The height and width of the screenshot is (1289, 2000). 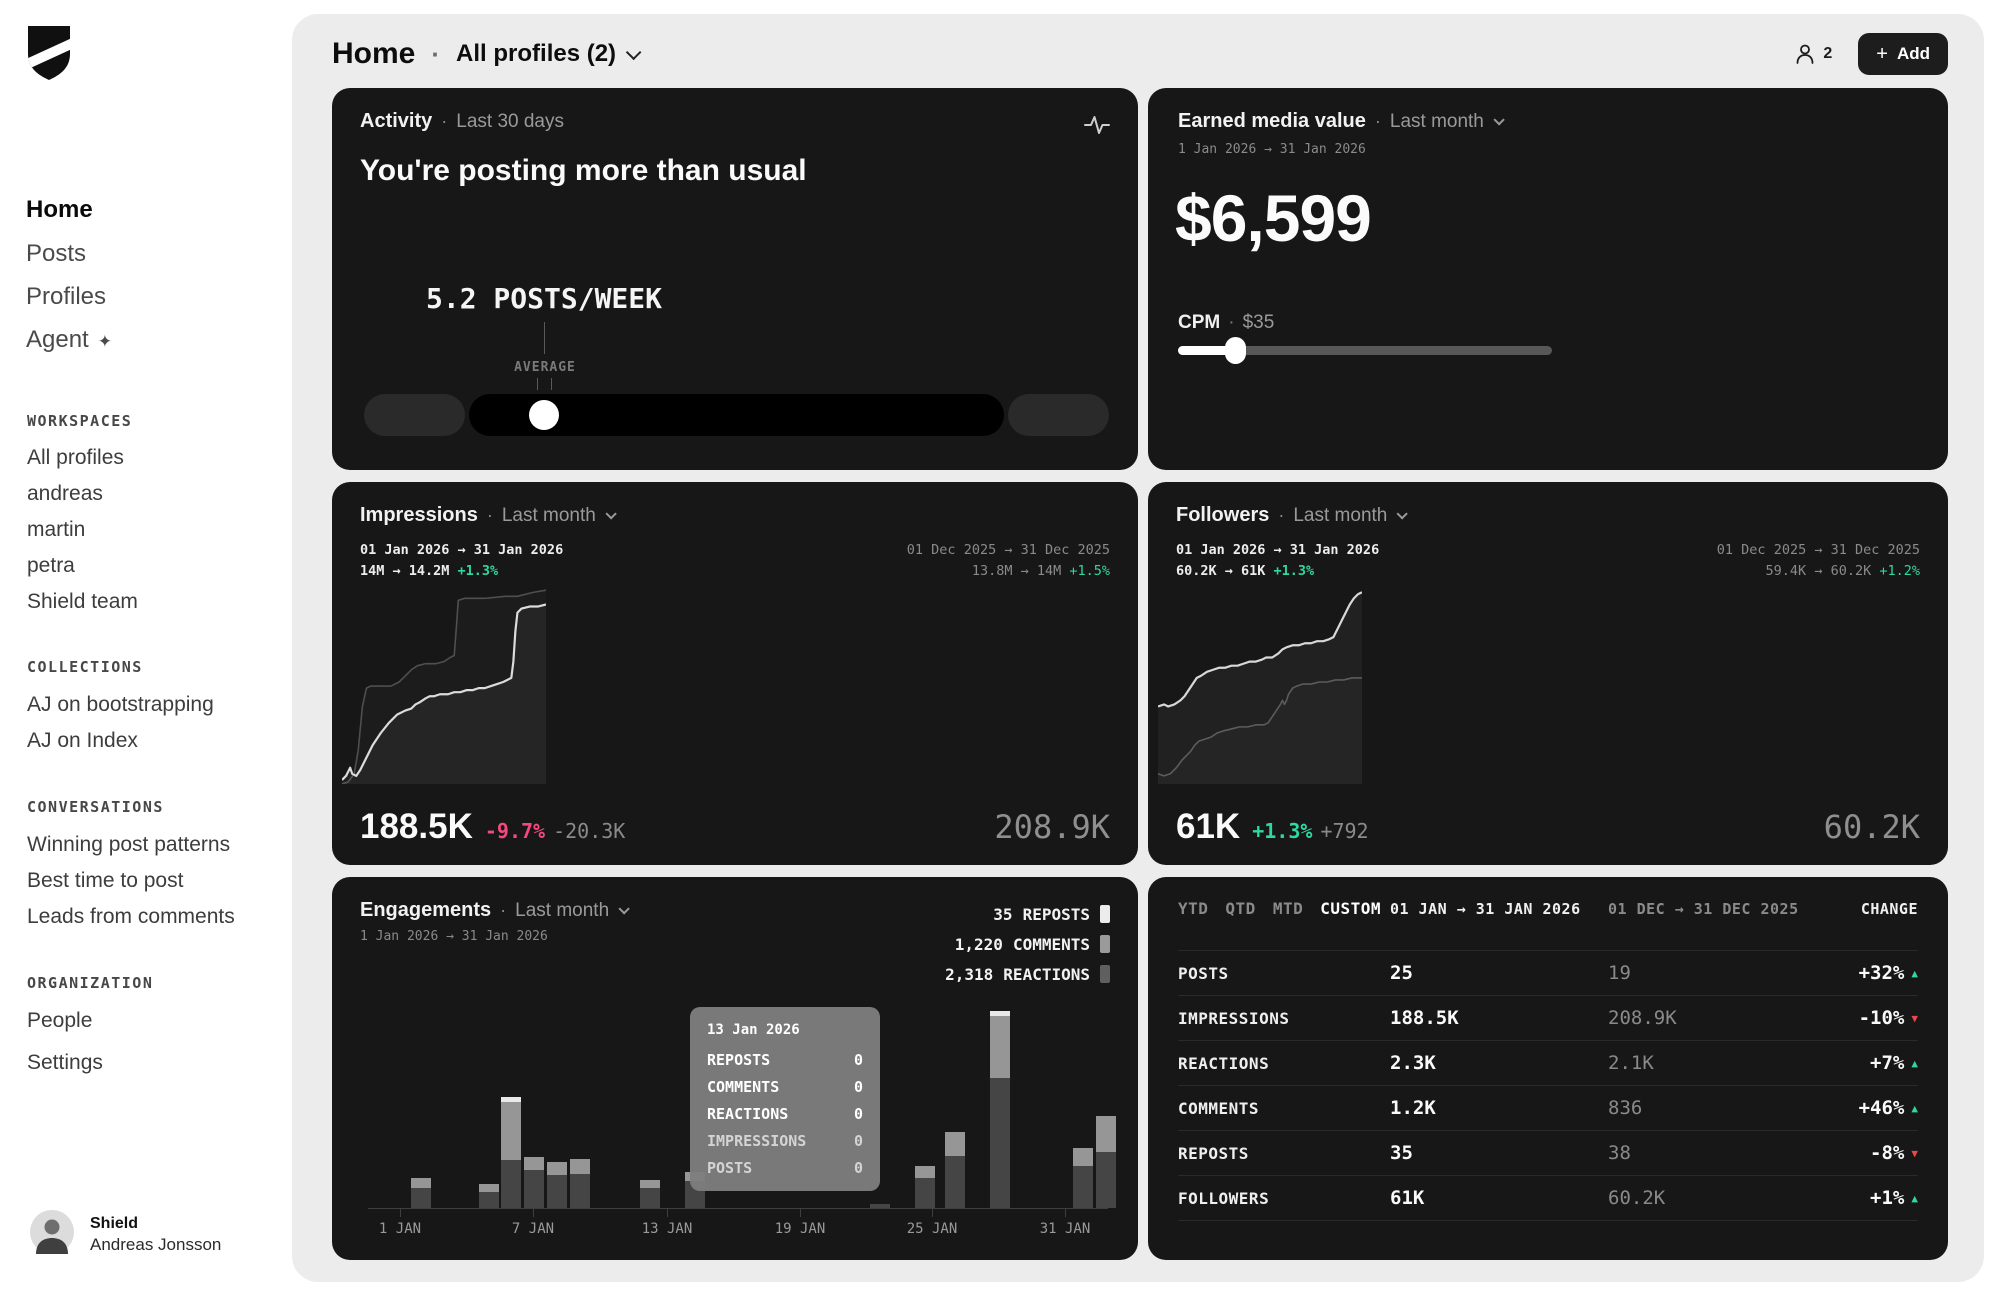 What do you see at coordinates (545, 367) in the screenshot?
I see `average-marker-label: AVERAGE` at bounding box center [545, 367].